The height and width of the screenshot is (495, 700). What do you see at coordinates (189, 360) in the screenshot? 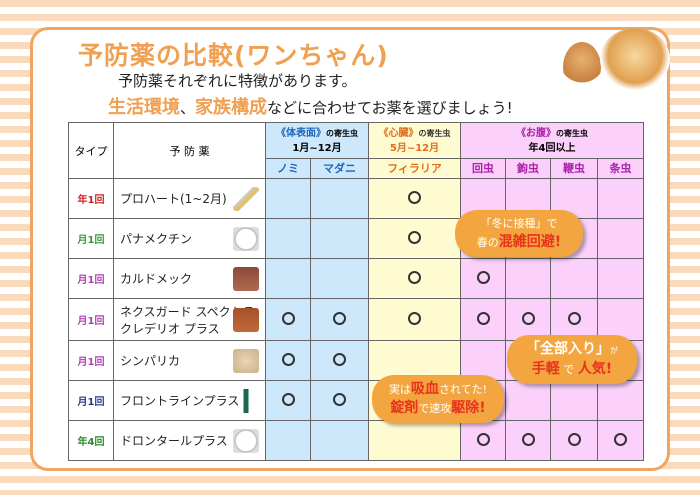
I see `medicine-cell: シンパリカ` at bounding box center [189, 360].